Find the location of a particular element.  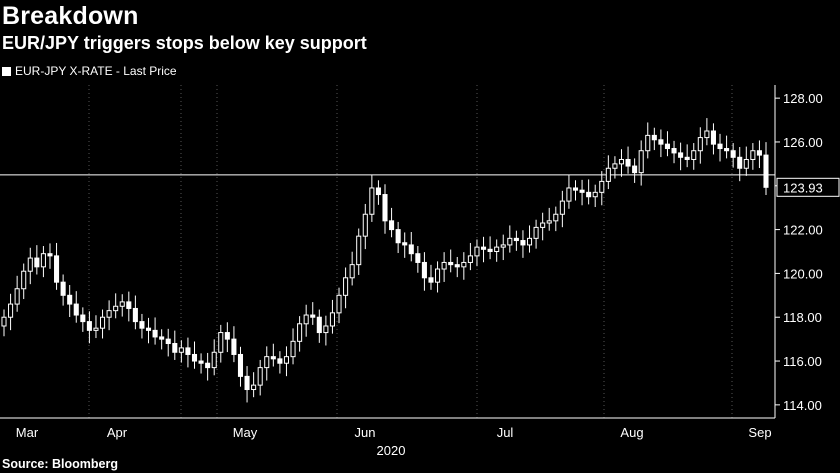

last-price-box is located at coordinates (808, 187).